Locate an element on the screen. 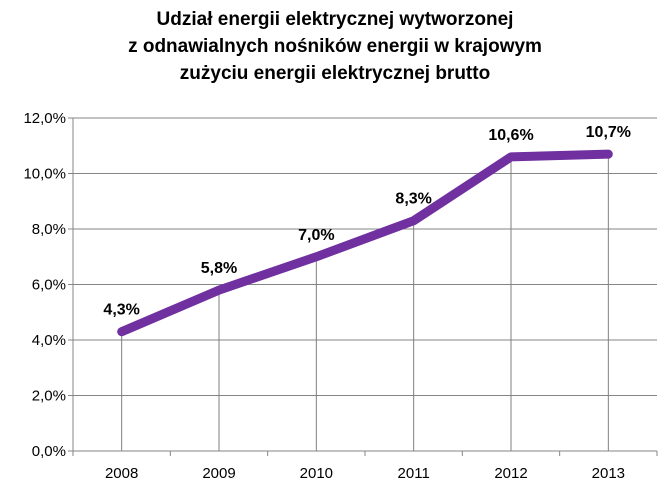  x-tick-labels: 2008 2009 2010 2011 2012 2013 is located at coordinates (365, 473).